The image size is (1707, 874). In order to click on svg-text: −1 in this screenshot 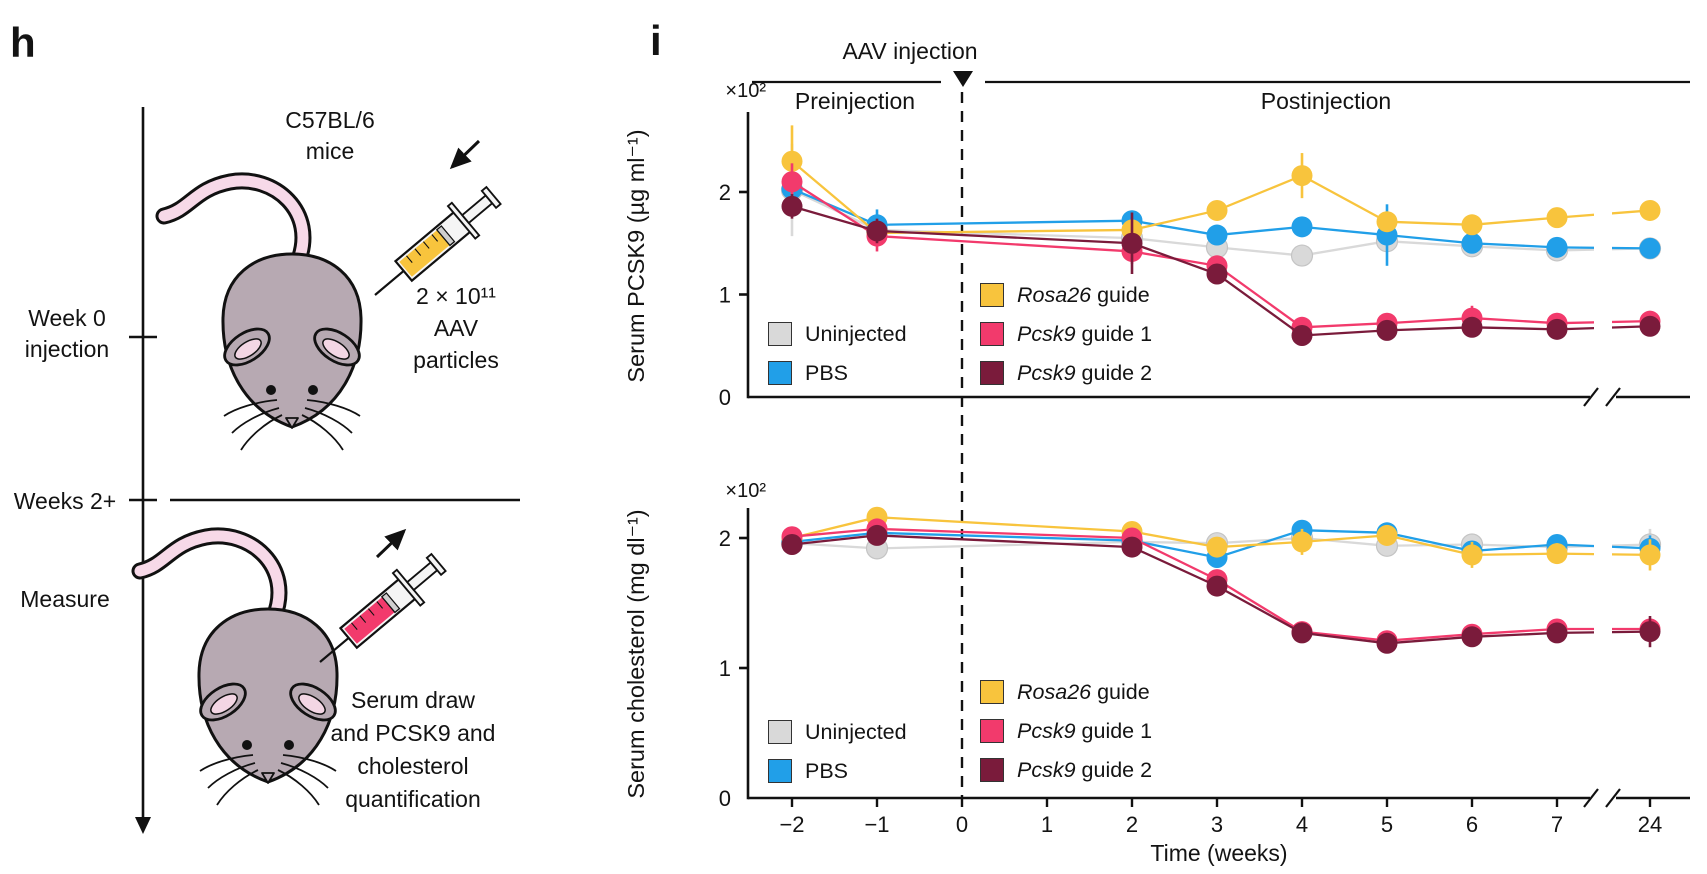, I will do `click(876, 824)`.